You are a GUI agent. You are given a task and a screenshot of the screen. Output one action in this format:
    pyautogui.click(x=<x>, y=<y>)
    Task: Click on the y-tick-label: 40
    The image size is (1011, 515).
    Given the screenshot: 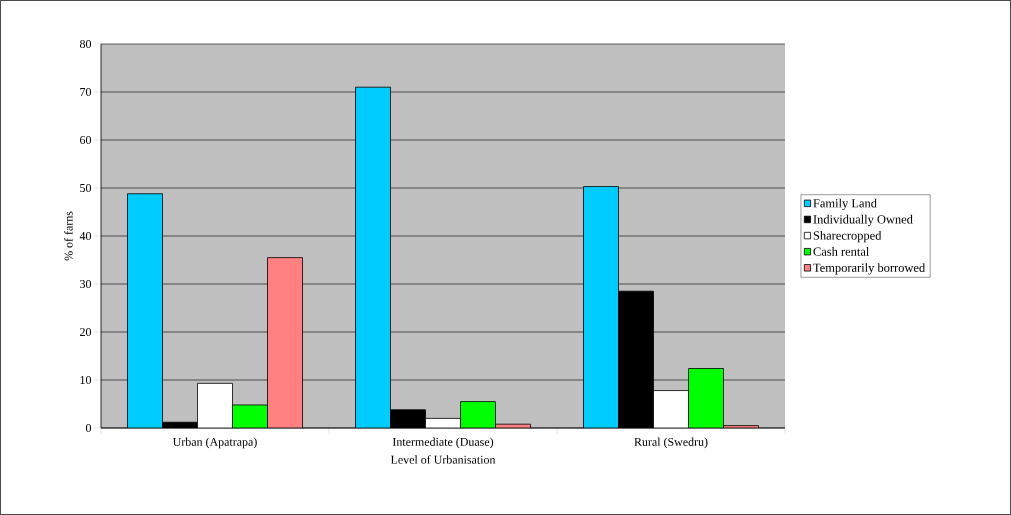 What is the action you would take?
    pyautogui.click(x=85, y=236)
    